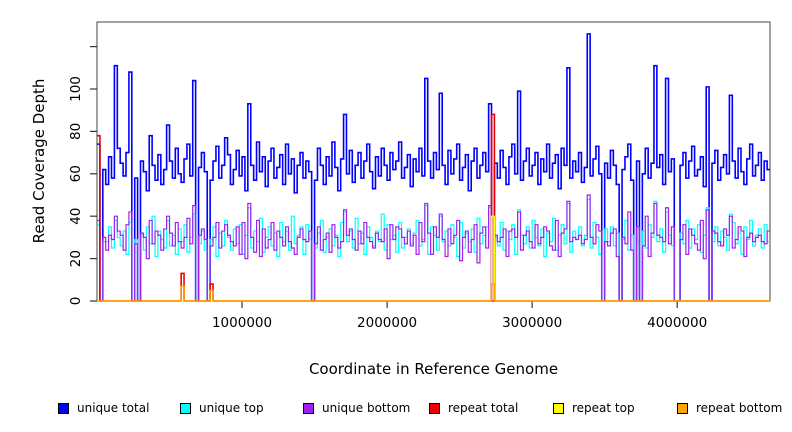  I want to click on legend-item-repeat-top: repeat top, so click(594, 408).